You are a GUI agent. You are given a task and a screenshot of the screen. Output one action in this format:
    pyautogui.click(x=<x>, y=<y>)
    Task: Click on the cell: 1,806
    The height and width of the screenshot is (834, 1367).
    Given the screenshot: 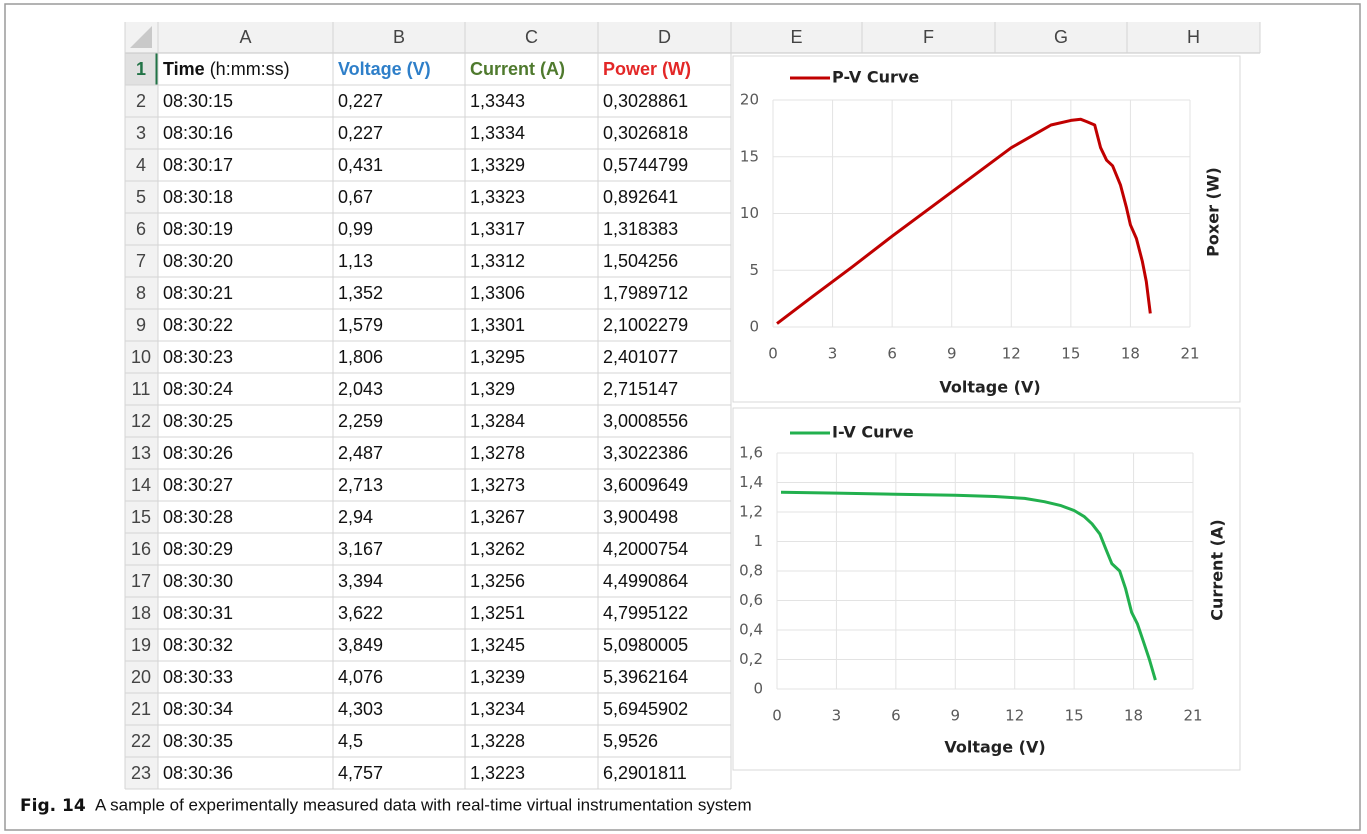 What is the action you would take?
    pyautogui.click(x=360, y=357)
    